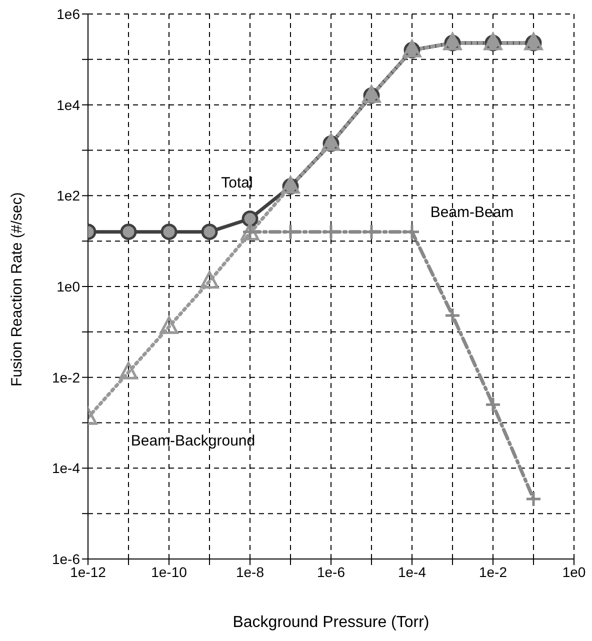  I want to click on x-tick-label: 1e-2, so click(493, 572).